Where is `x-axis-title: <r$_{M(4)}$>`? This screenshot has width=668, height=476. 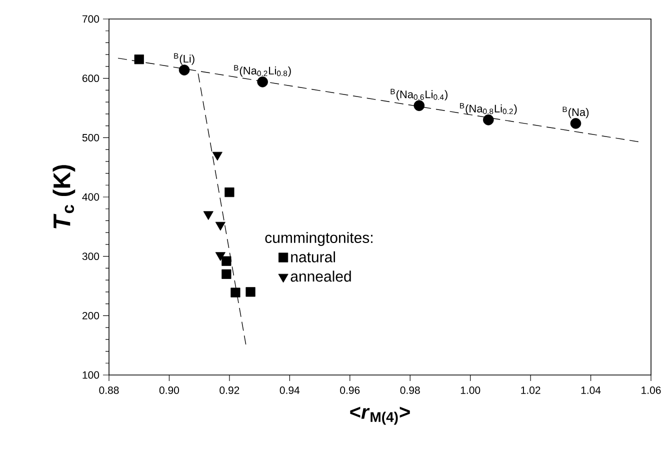
x-axis-title: <r$_{M(4)}$> is located at coordinates (380, 415).